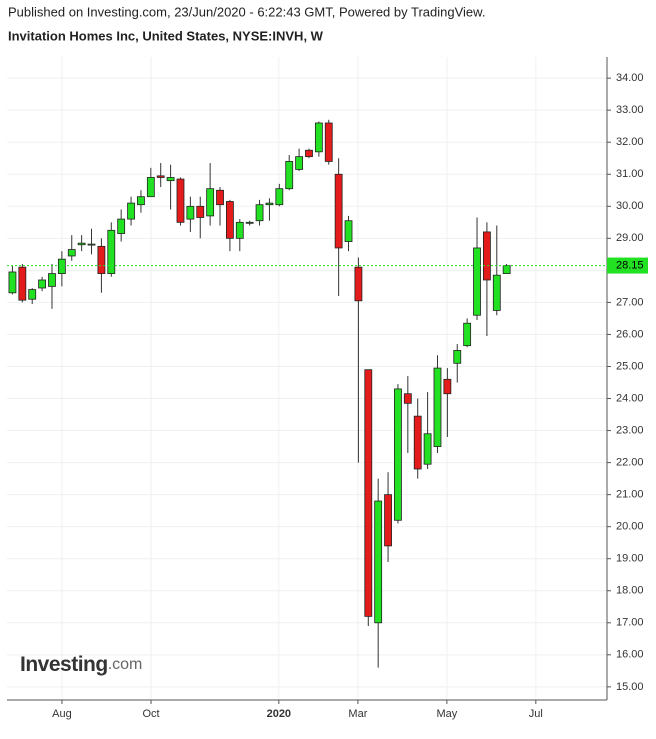  What do you see at coordinates (630, 398) in the screenshot?
I see `y-tick-label: 24.00` at bounding box center [630, 398].